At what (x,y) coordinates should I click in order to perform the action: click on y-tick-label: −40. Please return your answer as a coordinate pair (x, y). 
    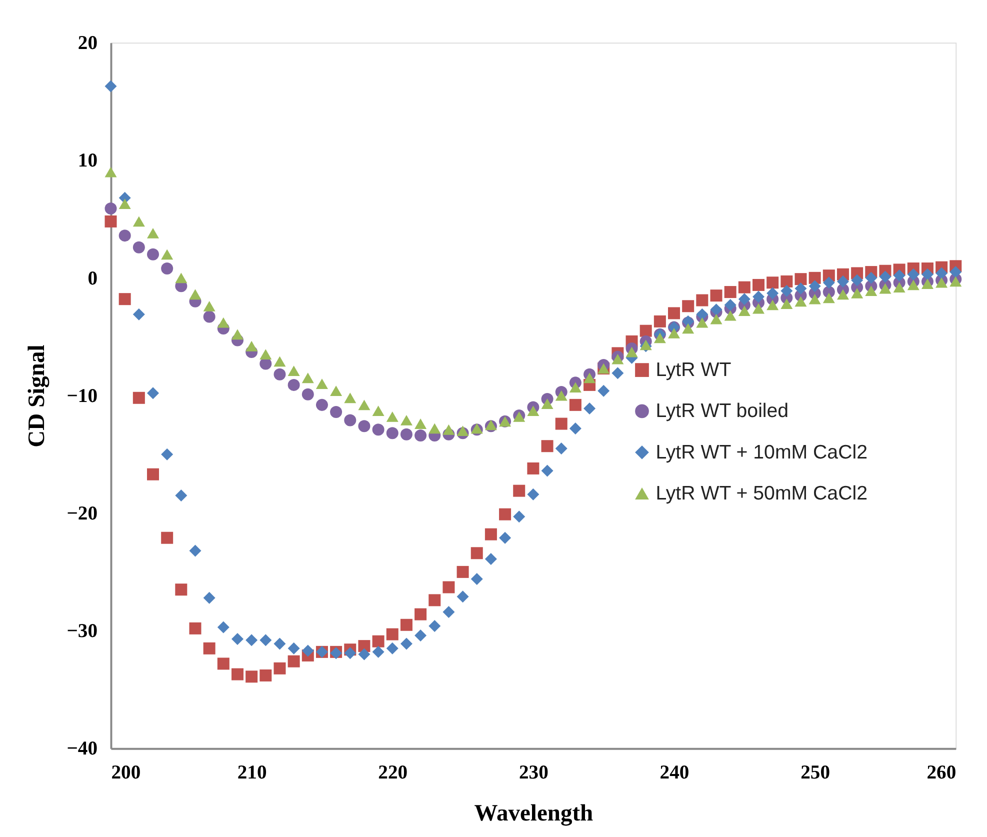
    Looking at the image, I should click on (82, 749).